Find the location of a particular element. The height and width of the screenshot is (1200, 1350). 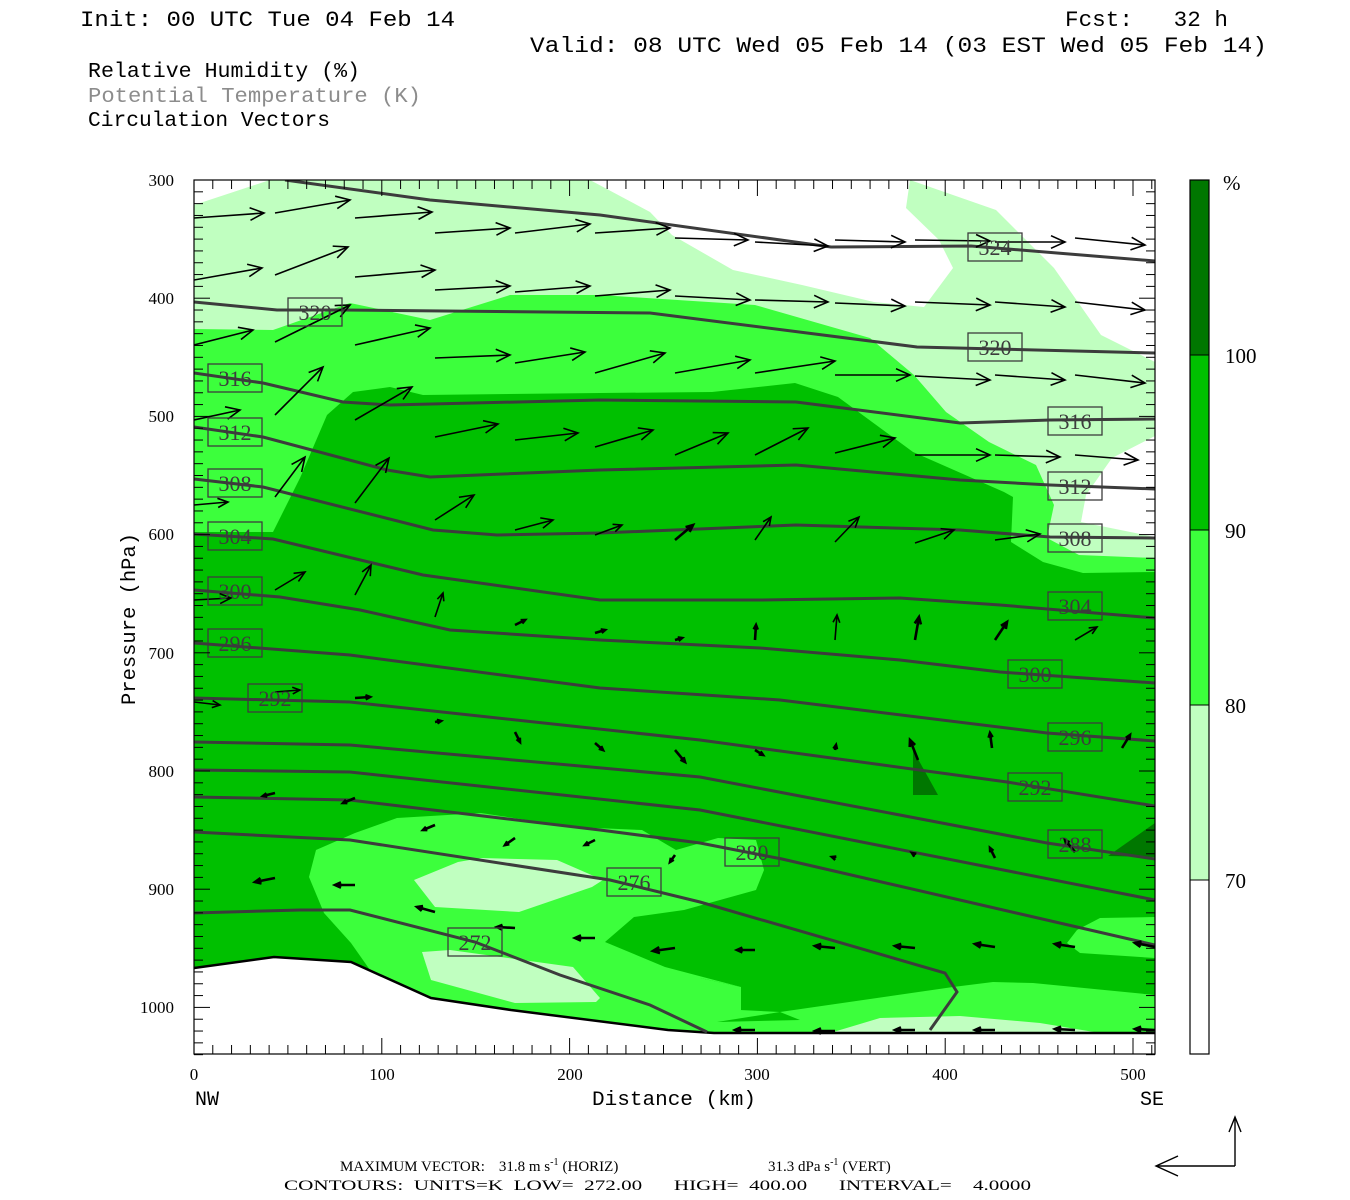

y-tick-500: 500 is located at coordinates (162, 416).